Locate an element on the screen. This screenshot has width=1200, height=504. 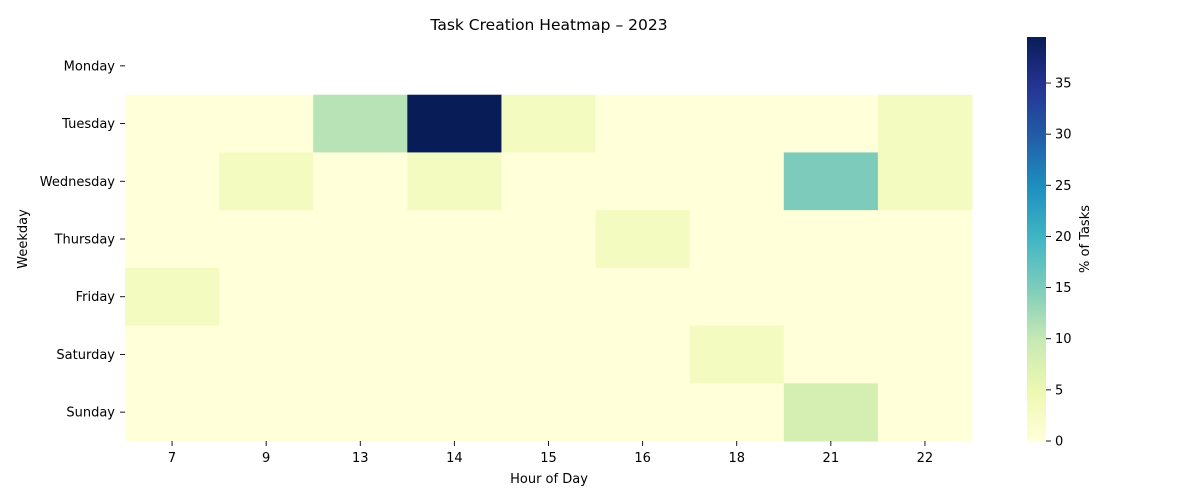
y-tick-label: Tuesday is located at coordinates (88, 124).